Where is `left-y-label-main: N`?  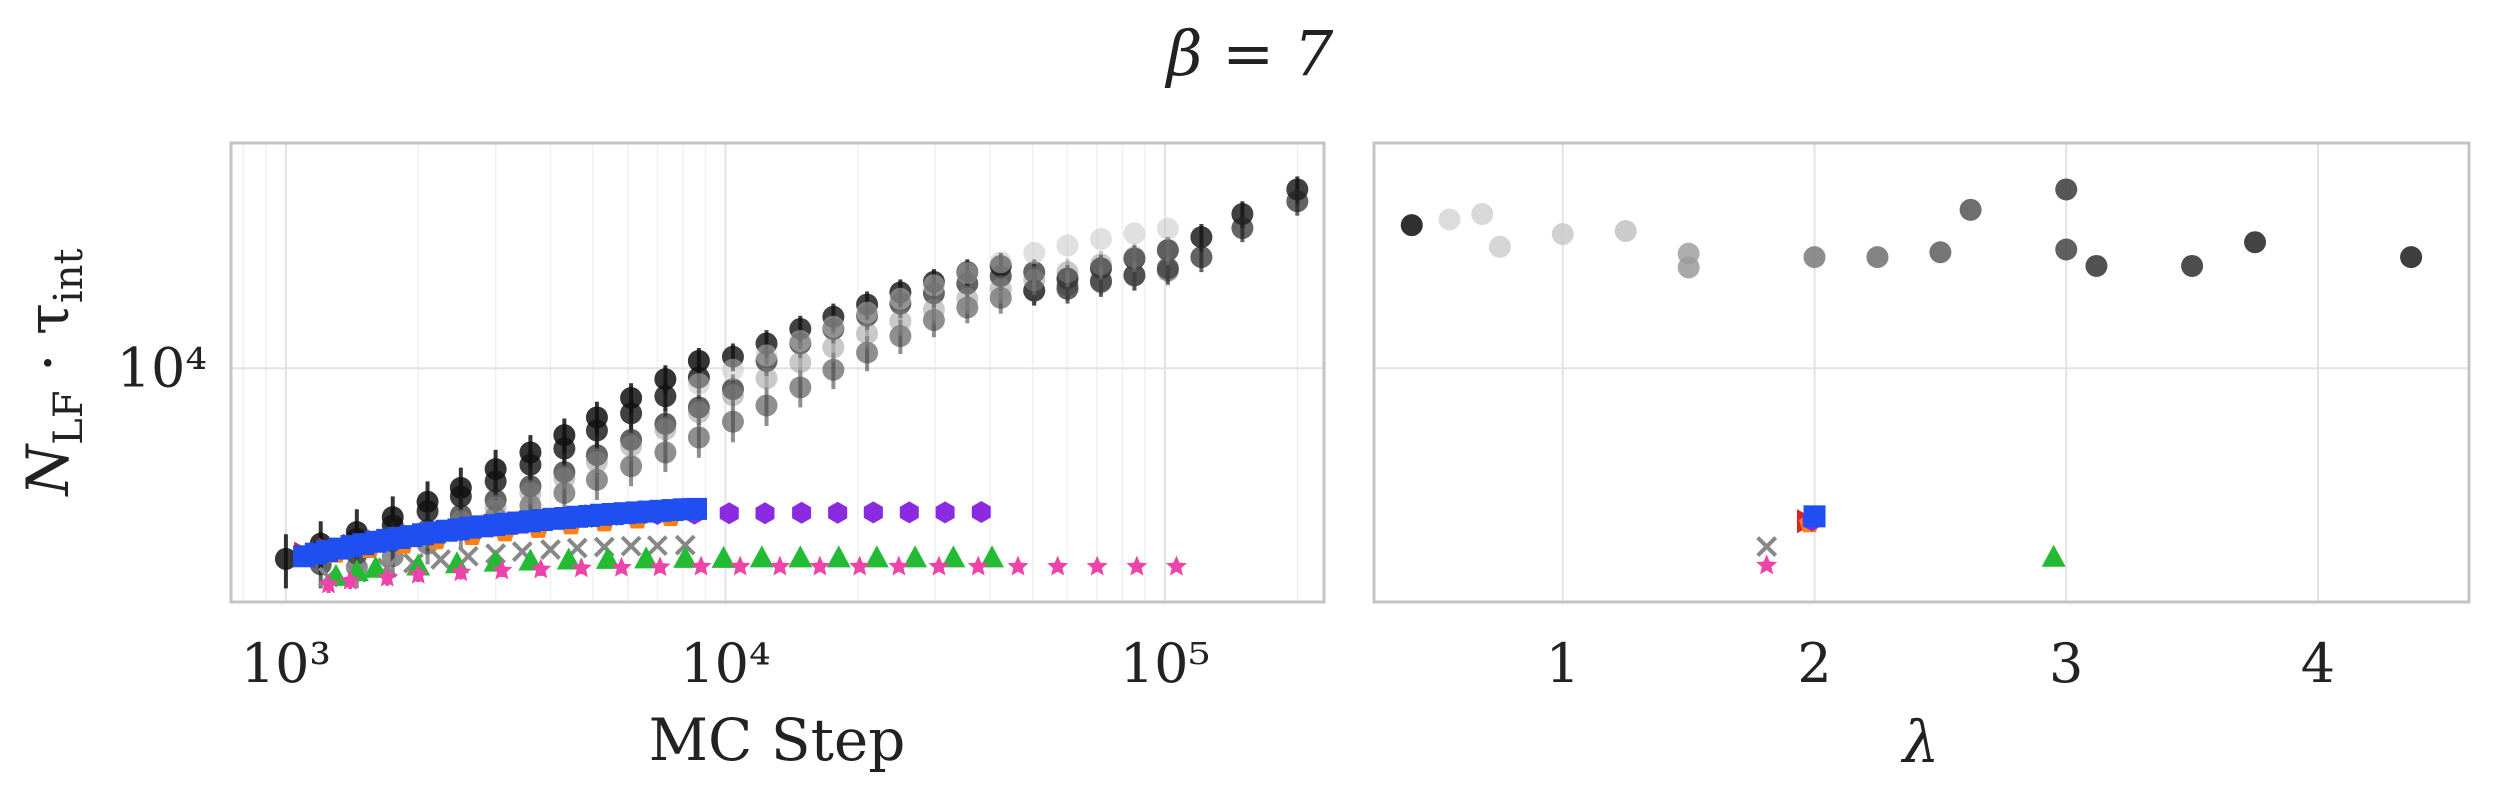 left-y-label-main: N is located at coordinates (48, 470).